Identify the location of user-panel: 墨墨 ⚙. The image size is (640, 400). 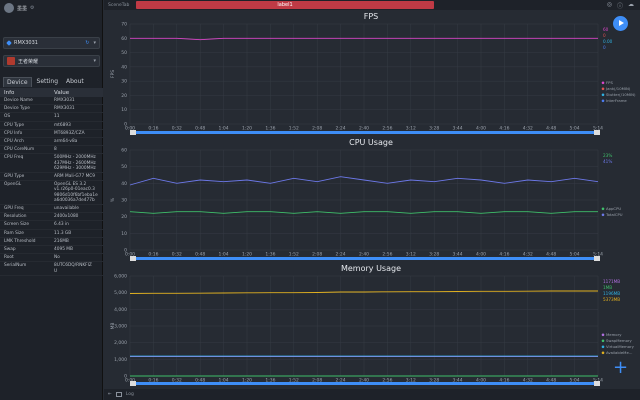
(19, 8).